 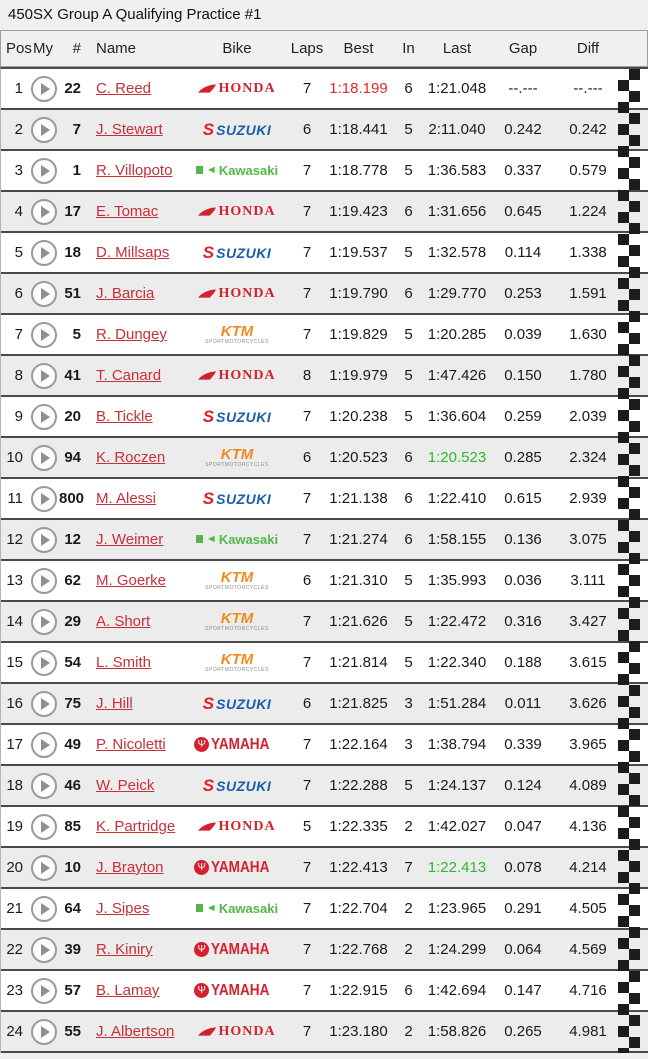 I want to click on gap-value: 0.039, so click(x=523, y=334).